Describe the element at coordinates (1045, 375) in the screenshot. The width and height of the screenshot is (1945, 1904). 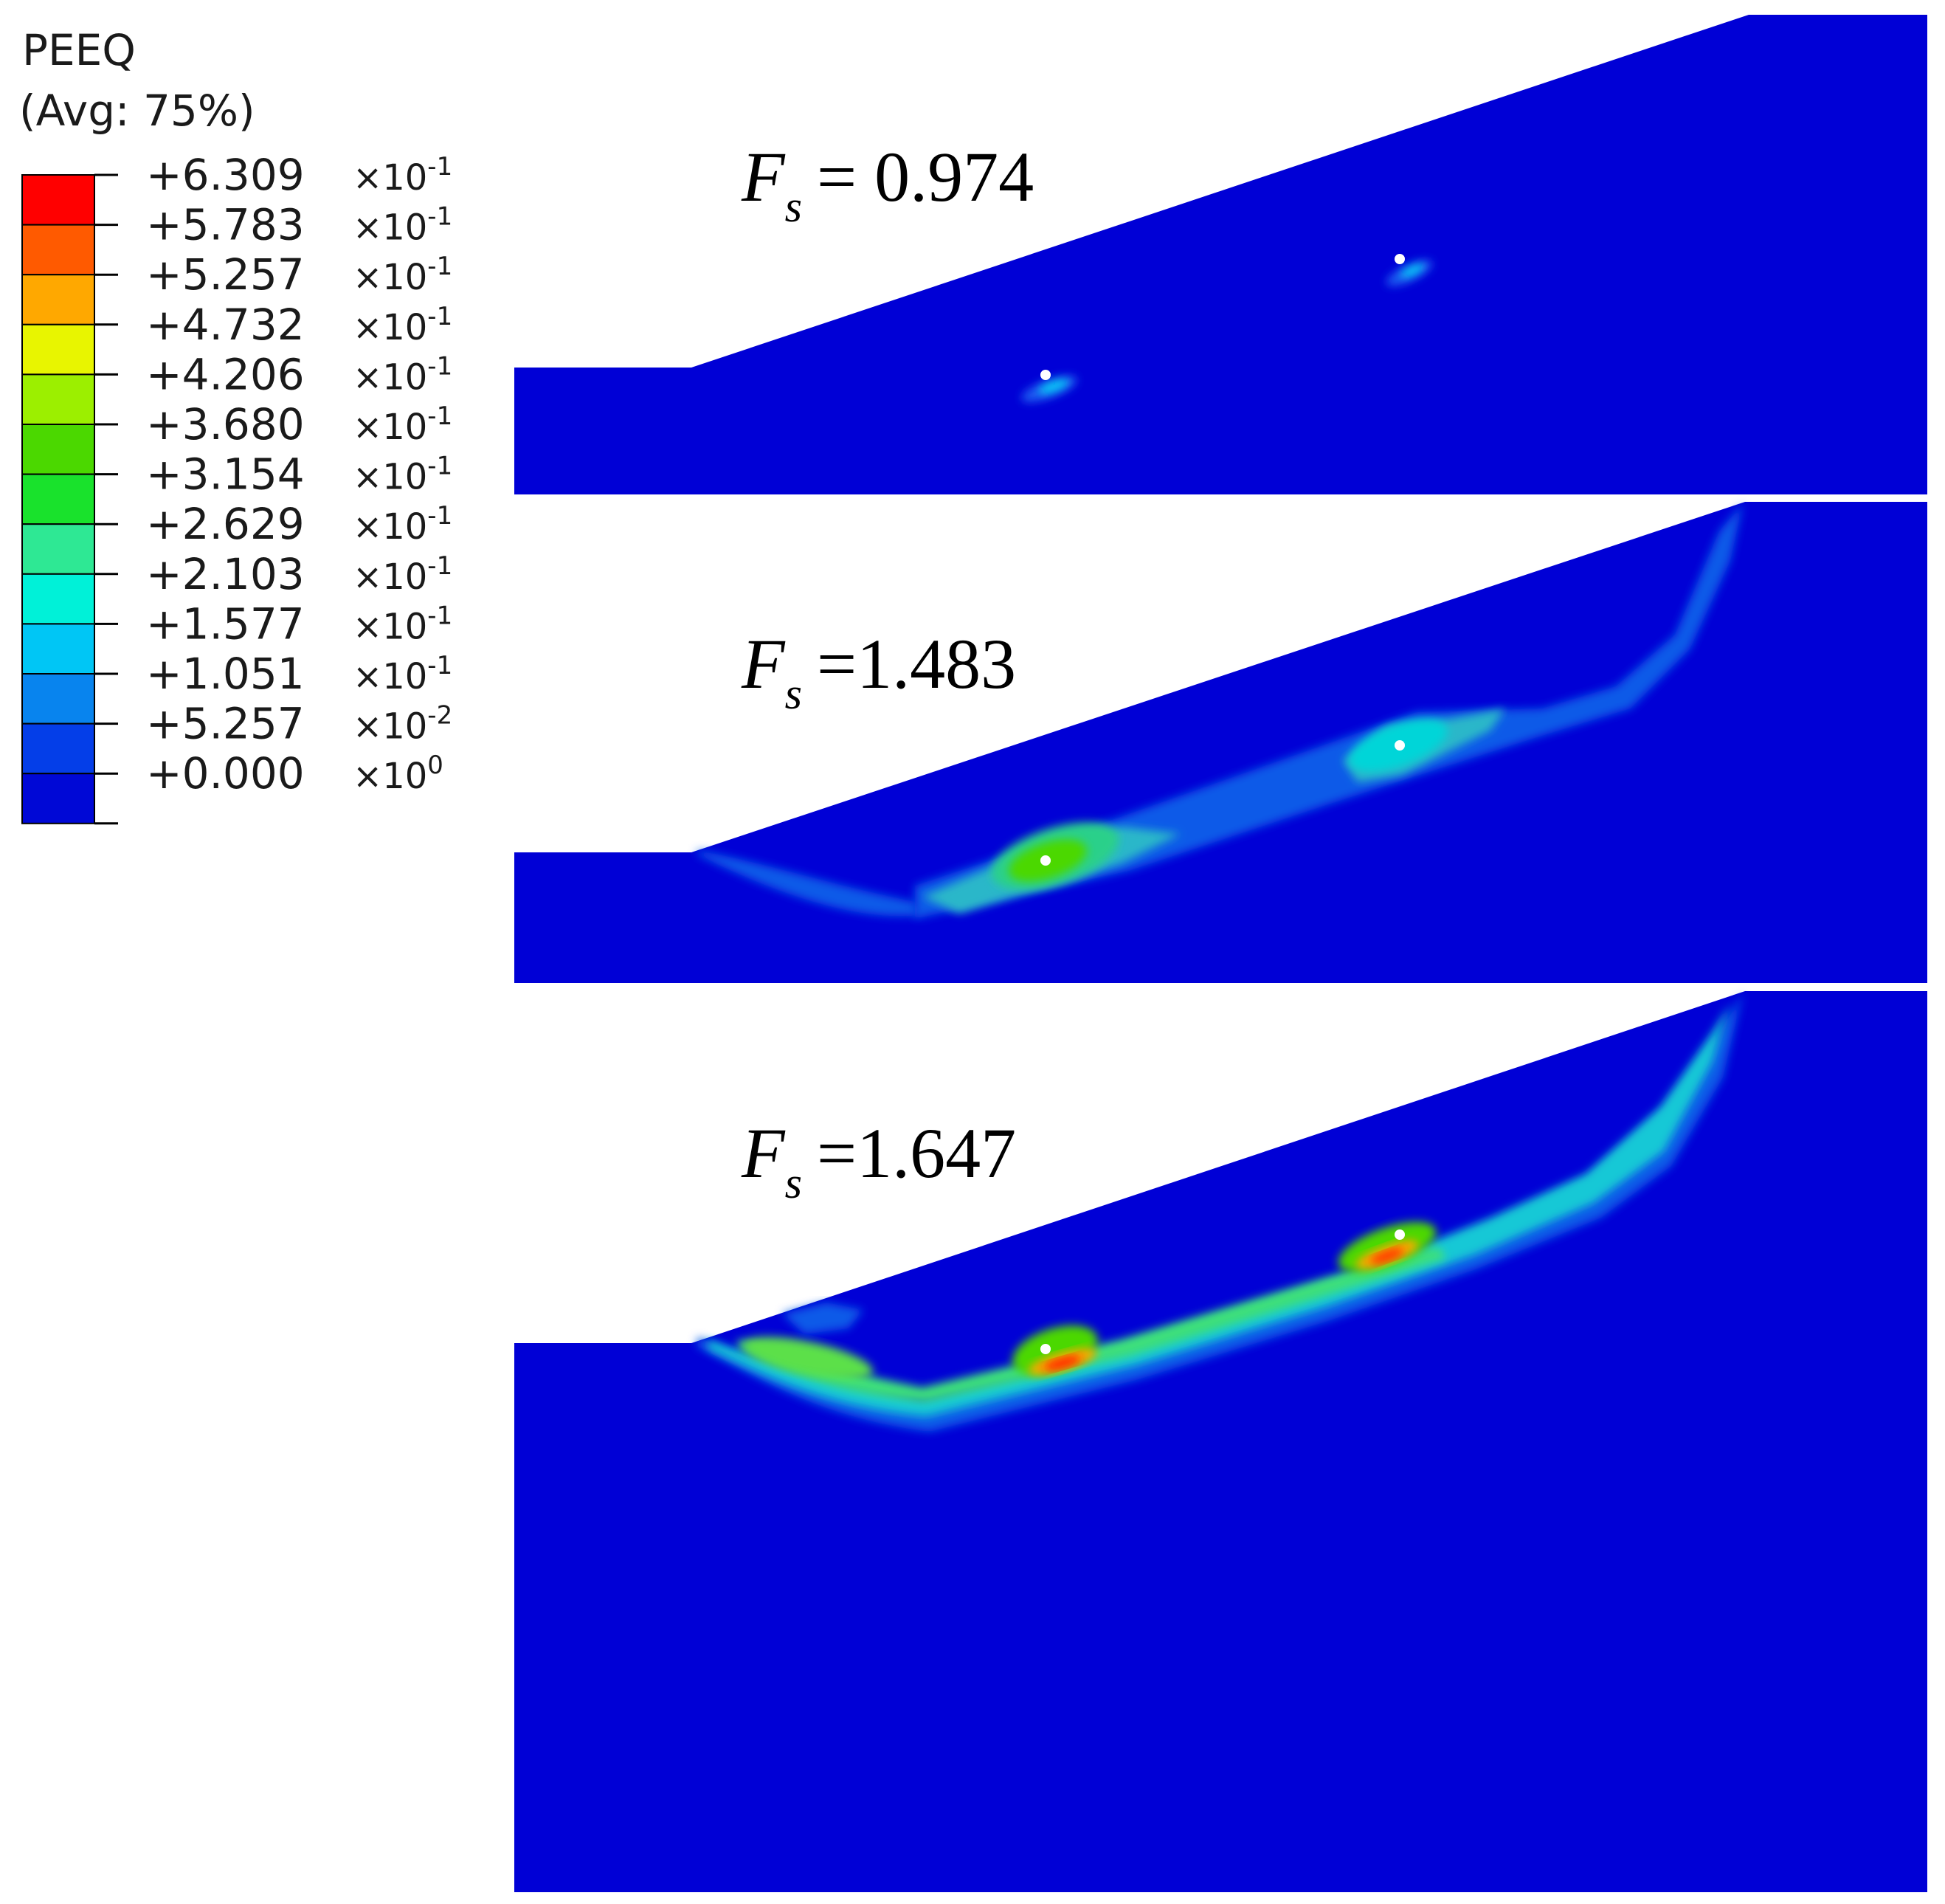
I see `monitor-point-1a` at that location.